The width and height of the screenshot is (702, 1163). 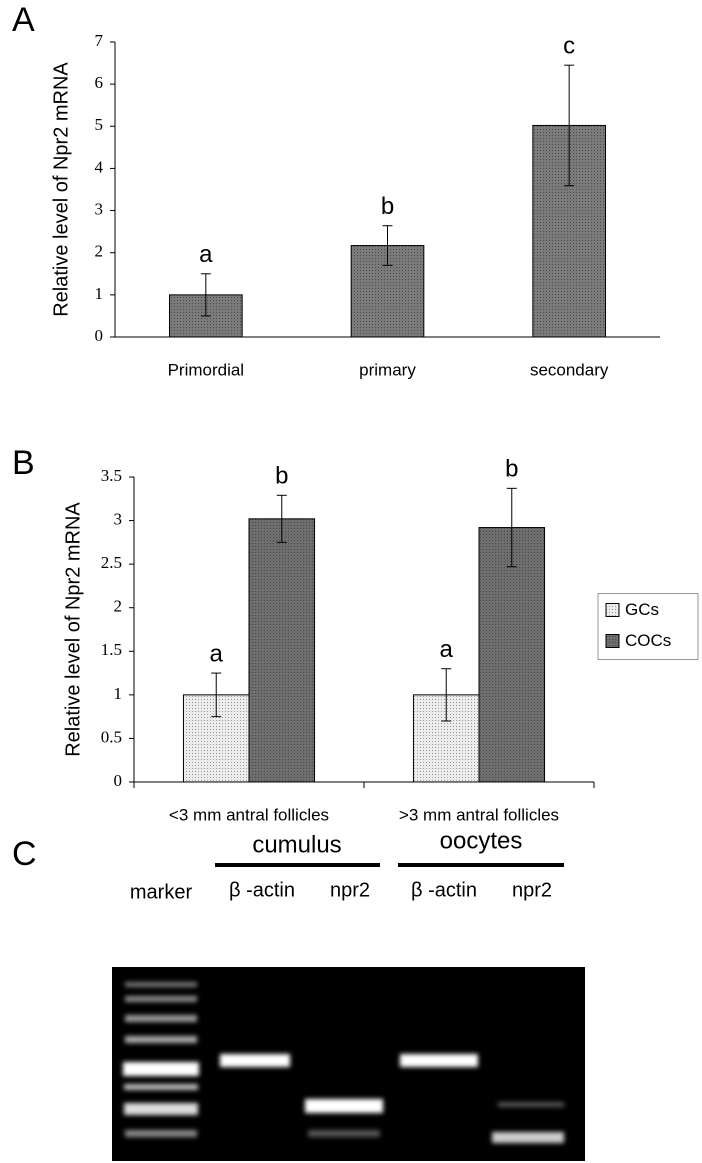 I want to click on gel-bands, so click(x=343, y=1062).